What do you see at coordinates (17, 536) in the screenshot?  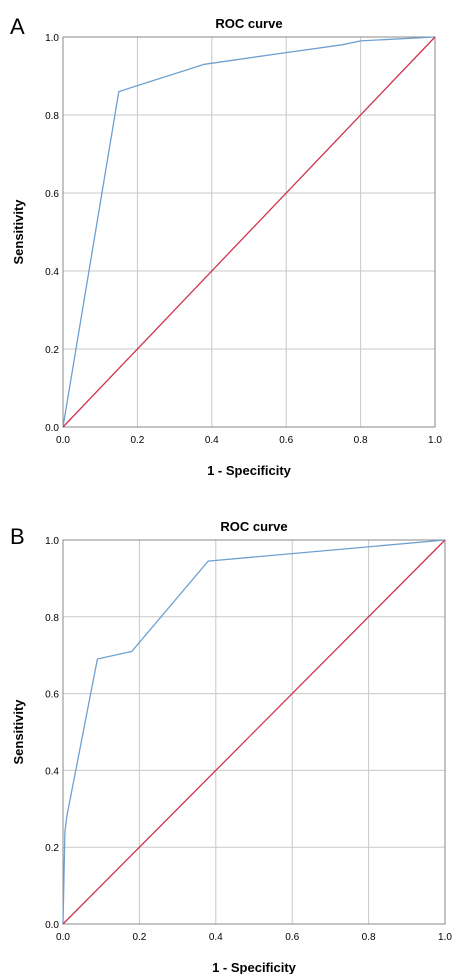 I see `panel-letter: B` at bounding box center [17, 536].